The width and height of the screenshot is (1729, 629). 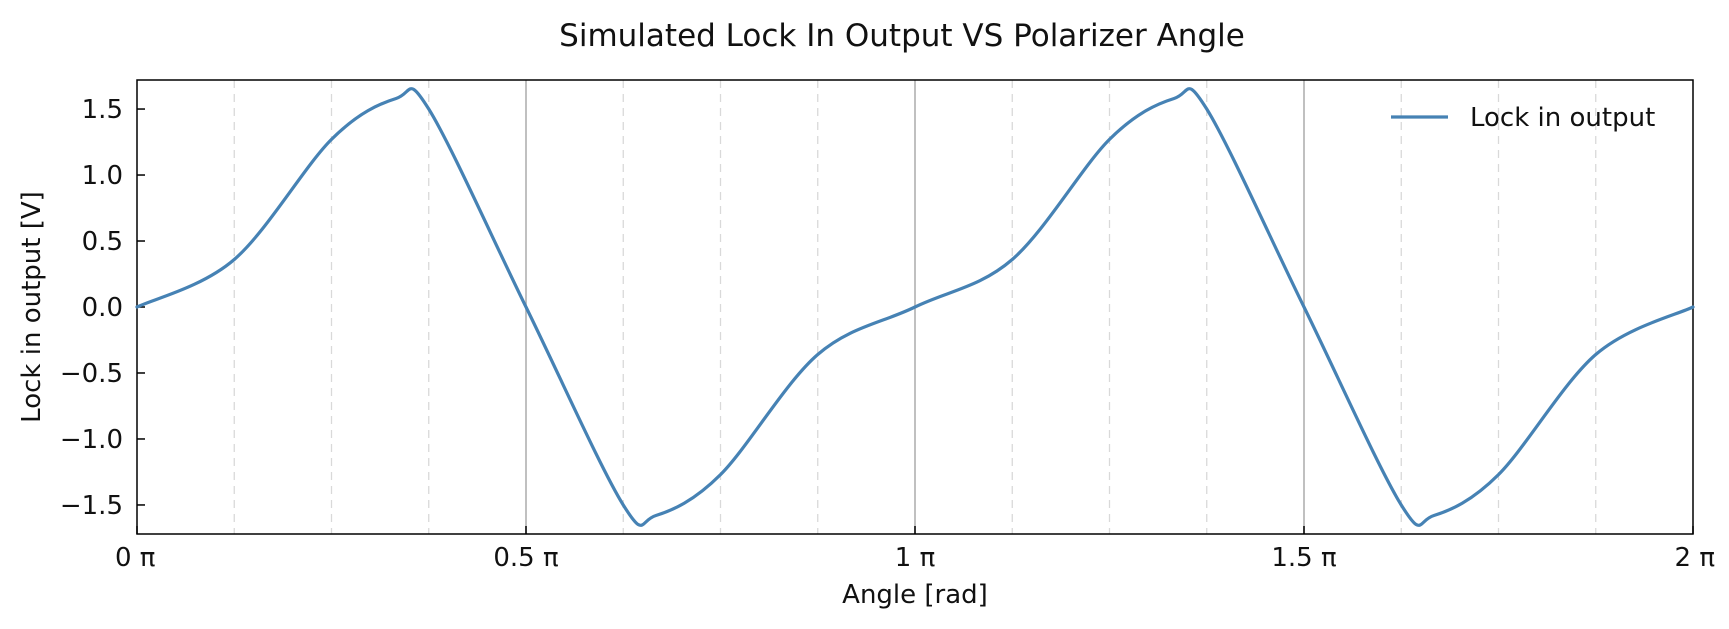 What do you see at coordinates (1303, 558) in the screenshot?
I see `x-tick-label: 1.5 π` at bounding box center [1303, 558].